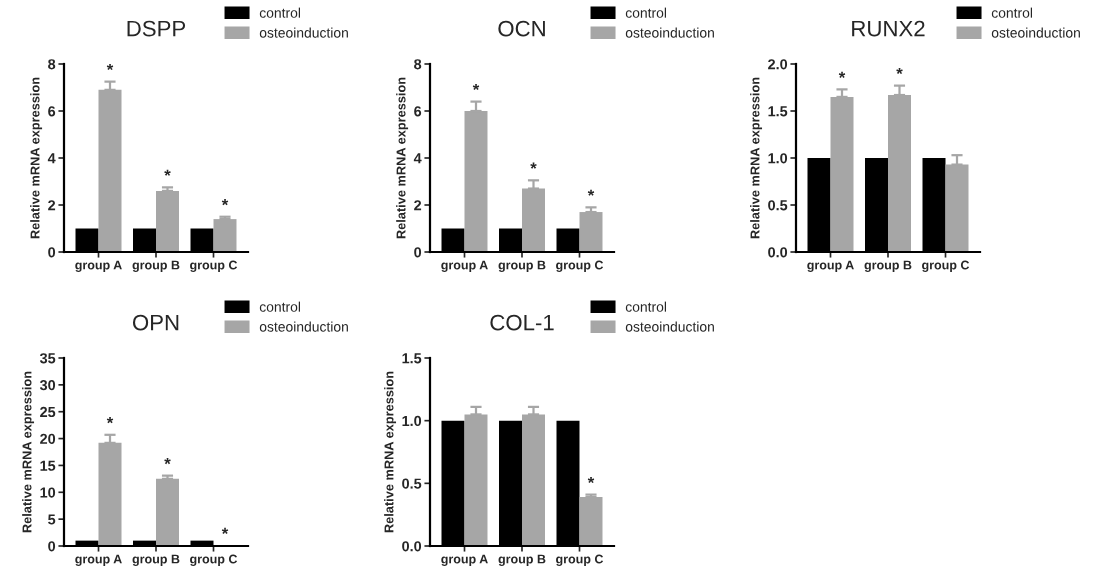 Image resolution: width=1100 pixels, height=586 pixels. Describe the element at coordinates (155, 322) in the screenshot. I see `chart-title: OPN` at that location.